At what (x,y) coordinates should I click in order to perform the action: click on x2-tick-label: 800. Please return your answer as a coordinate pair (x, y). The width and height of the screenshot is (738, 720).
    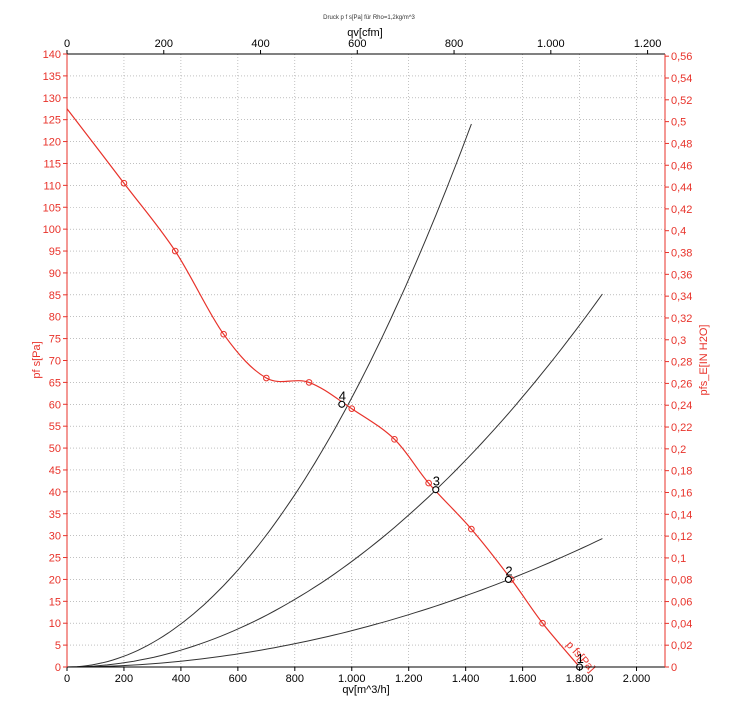
    Looking at the image, I should click on (454, 44).